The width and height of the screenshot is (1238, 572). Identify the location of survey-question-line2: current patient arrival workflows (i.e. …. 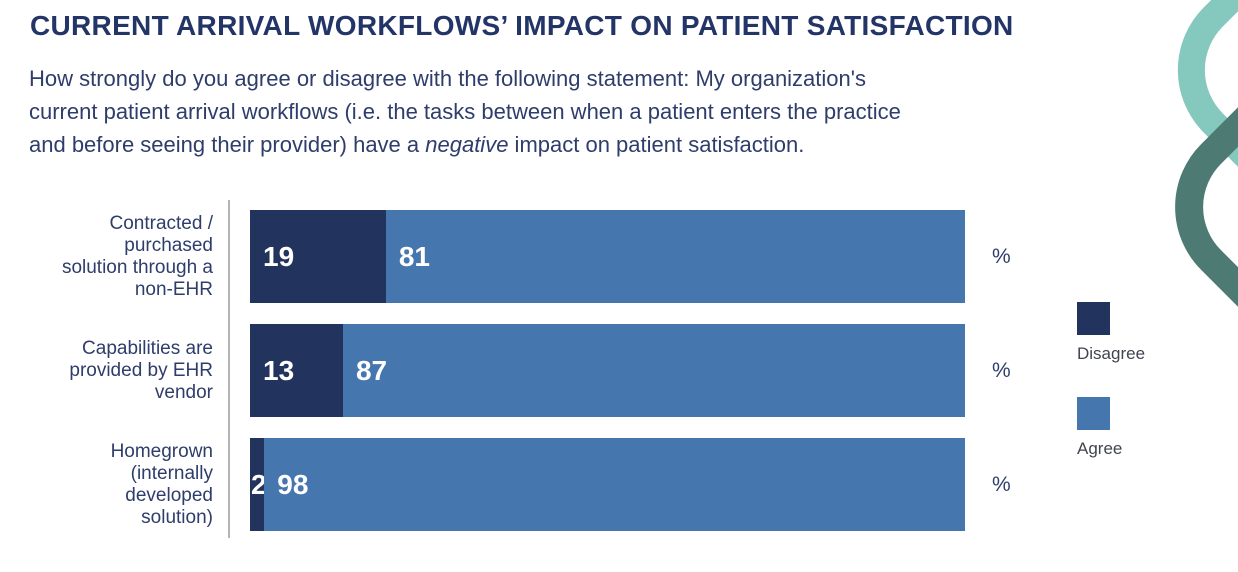
(465, 111).